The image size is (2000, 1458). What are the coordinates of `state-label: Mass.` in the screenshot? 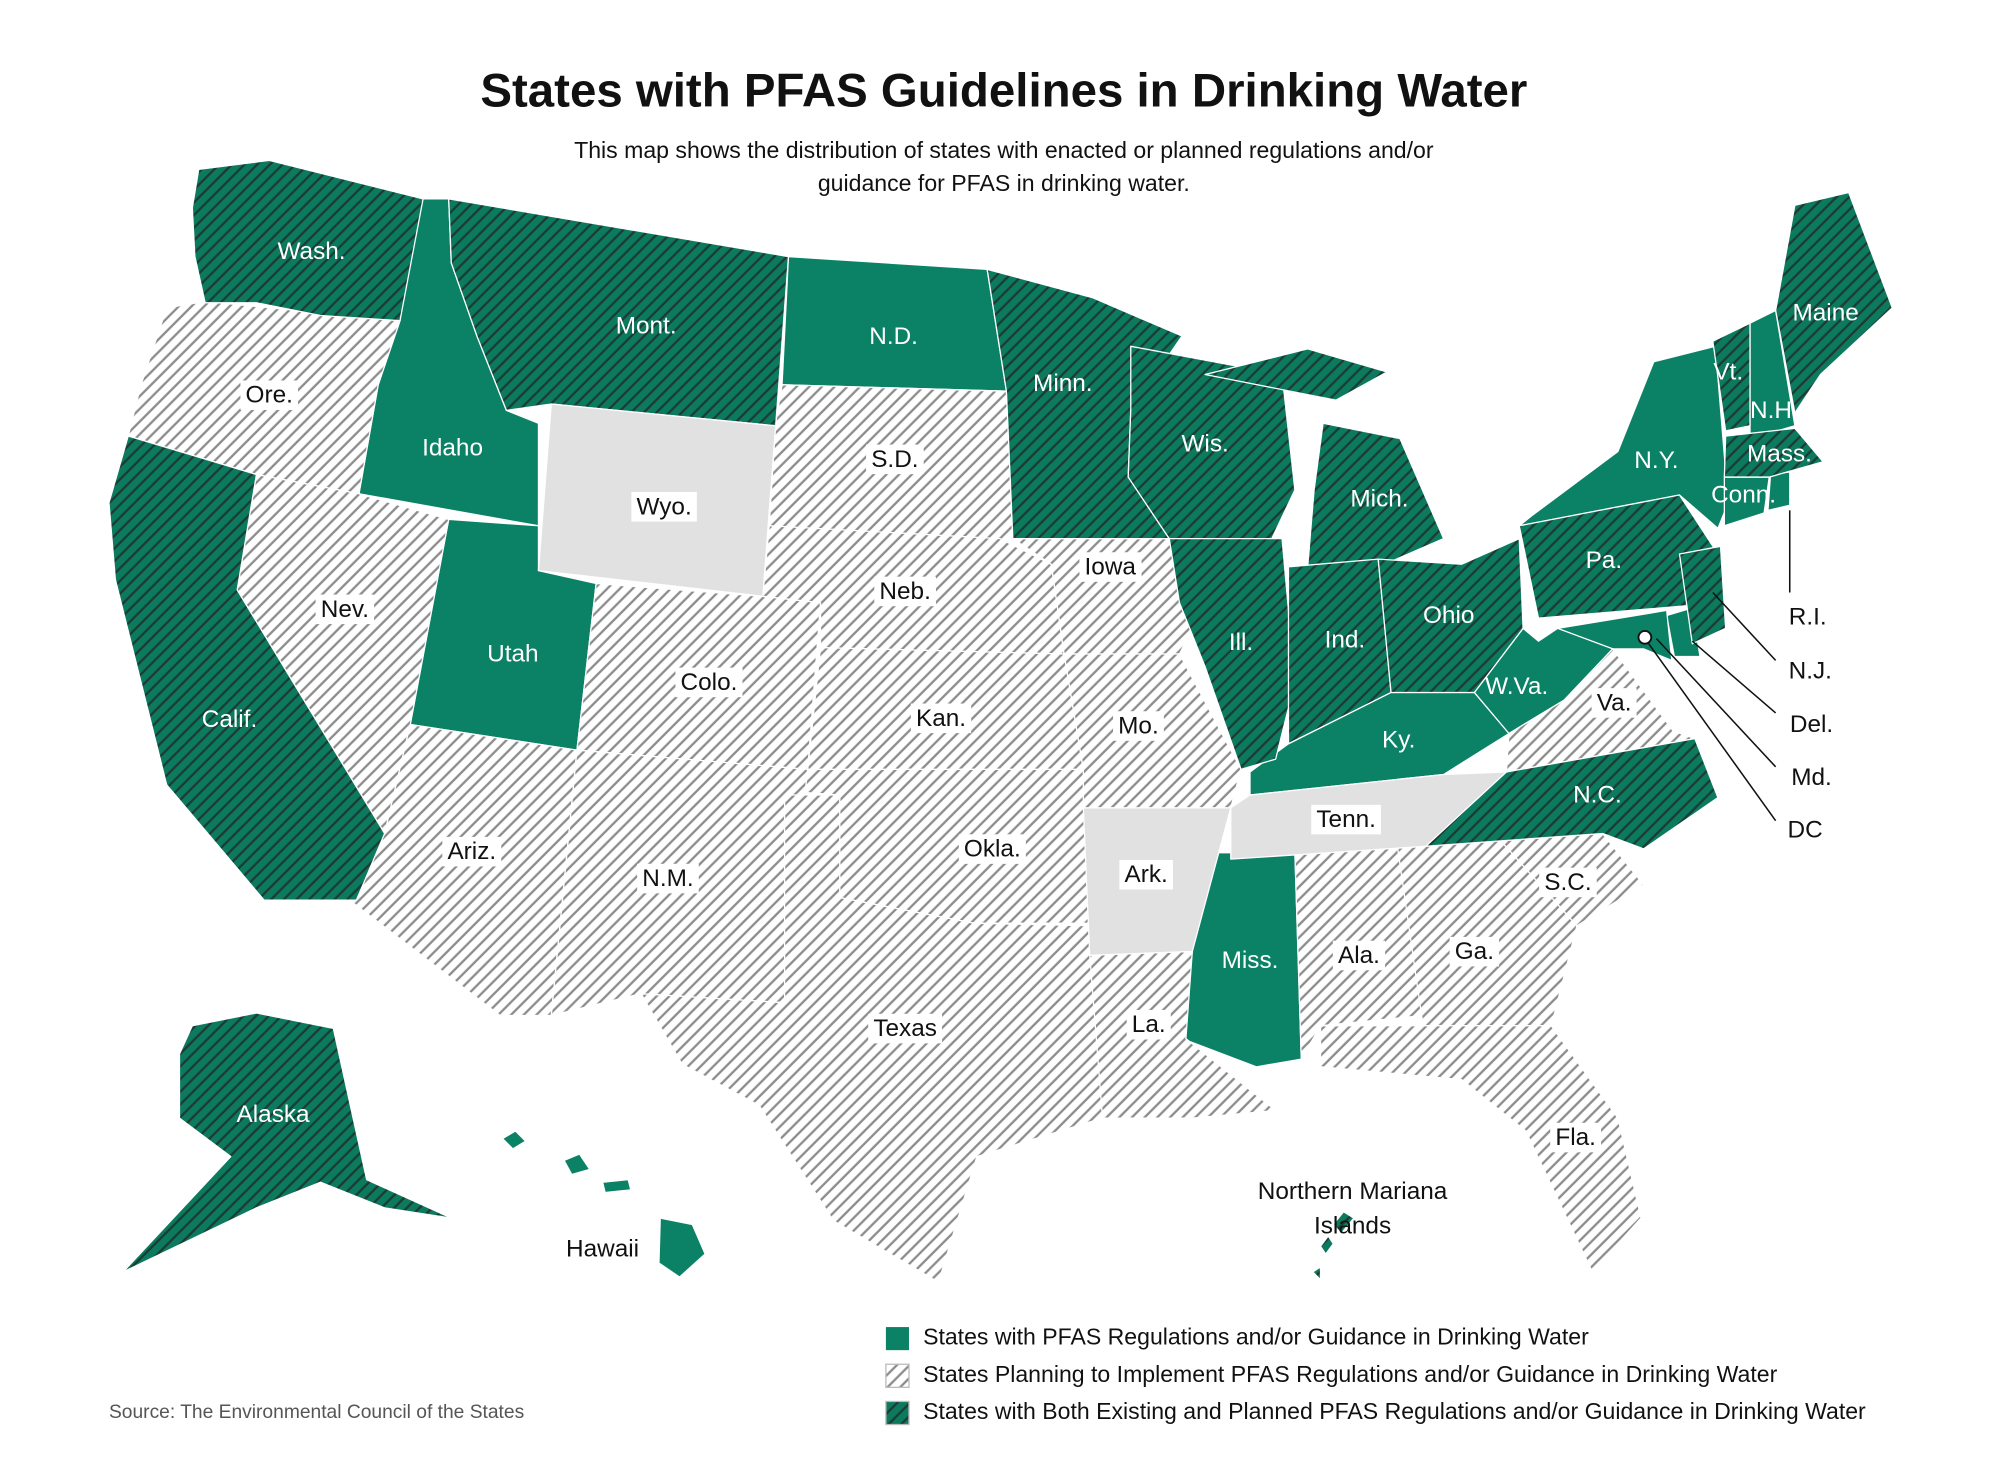 It's located at (1779, 454).